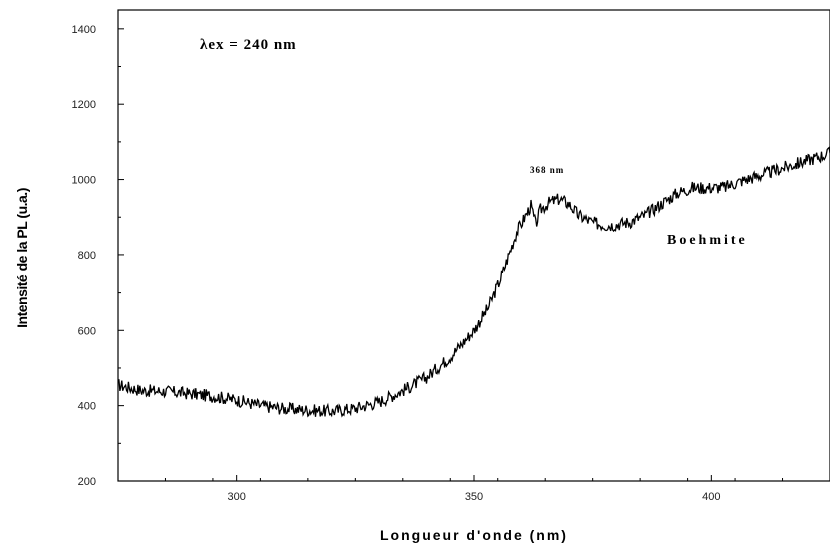 The width and height of the screenshot is (830, 552). What do you see at coordinates (236, 497) in the screenshot?
I see `x-tick-label-300: 300` at bounding box center [236, 497].